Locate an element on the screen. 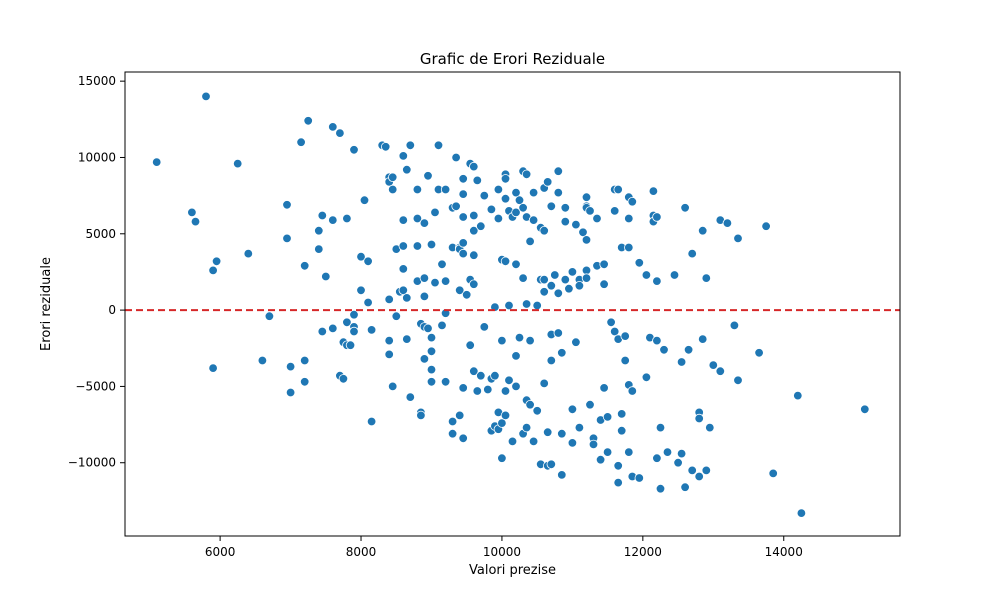  x-tick-label: 12000 is located at coordinates (643, 552).